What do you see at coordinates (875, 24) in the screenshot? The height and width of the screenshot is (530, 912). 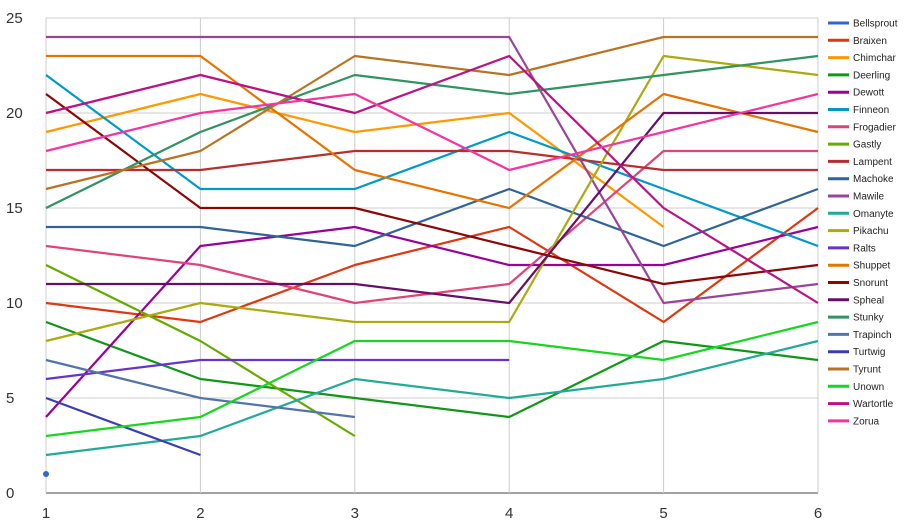 I see `legend-label-bellsprout: Bellsprout` at bounding box center [875, 24].